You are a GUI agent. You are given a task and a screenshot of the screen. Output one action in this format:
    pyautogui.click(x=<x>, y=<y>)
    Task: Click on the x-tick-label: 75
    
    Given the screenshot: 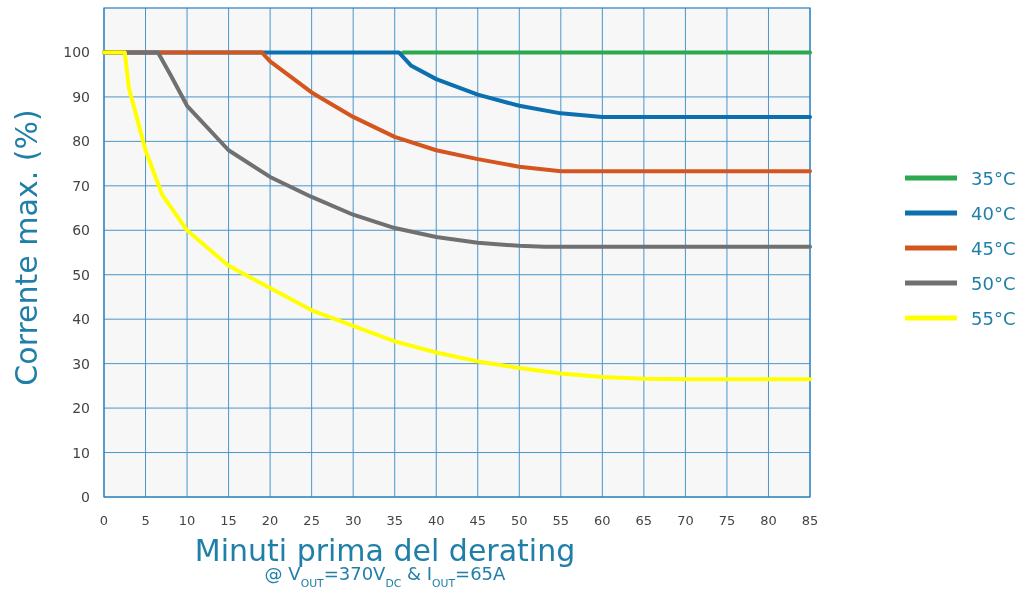 What is the action you would take?
    pyautogui.click(x=727, y=520)
    